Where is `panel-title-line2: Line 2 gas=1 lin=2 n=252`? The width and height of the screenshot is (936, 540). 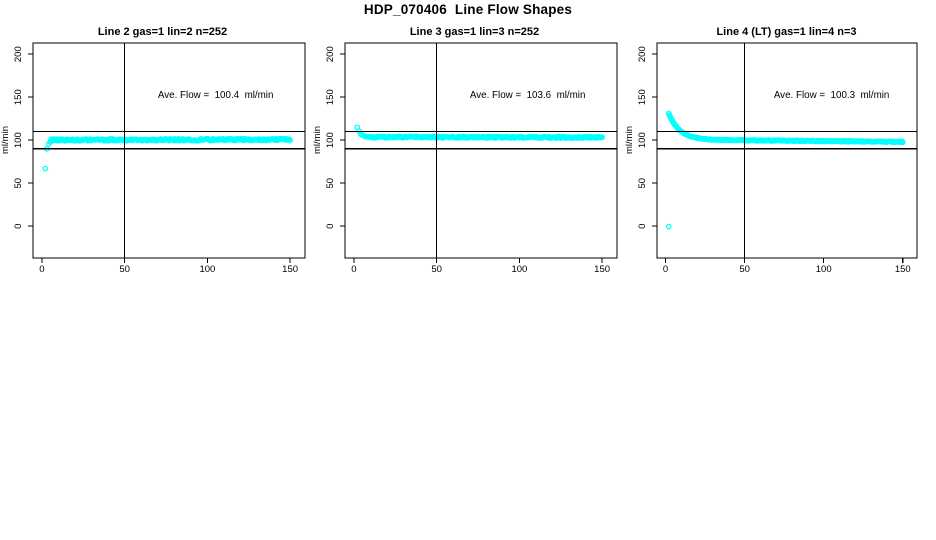 panel-title-line2: Line 2 gas=1 lin=2 n=252 is located at coordinates (162, 32).